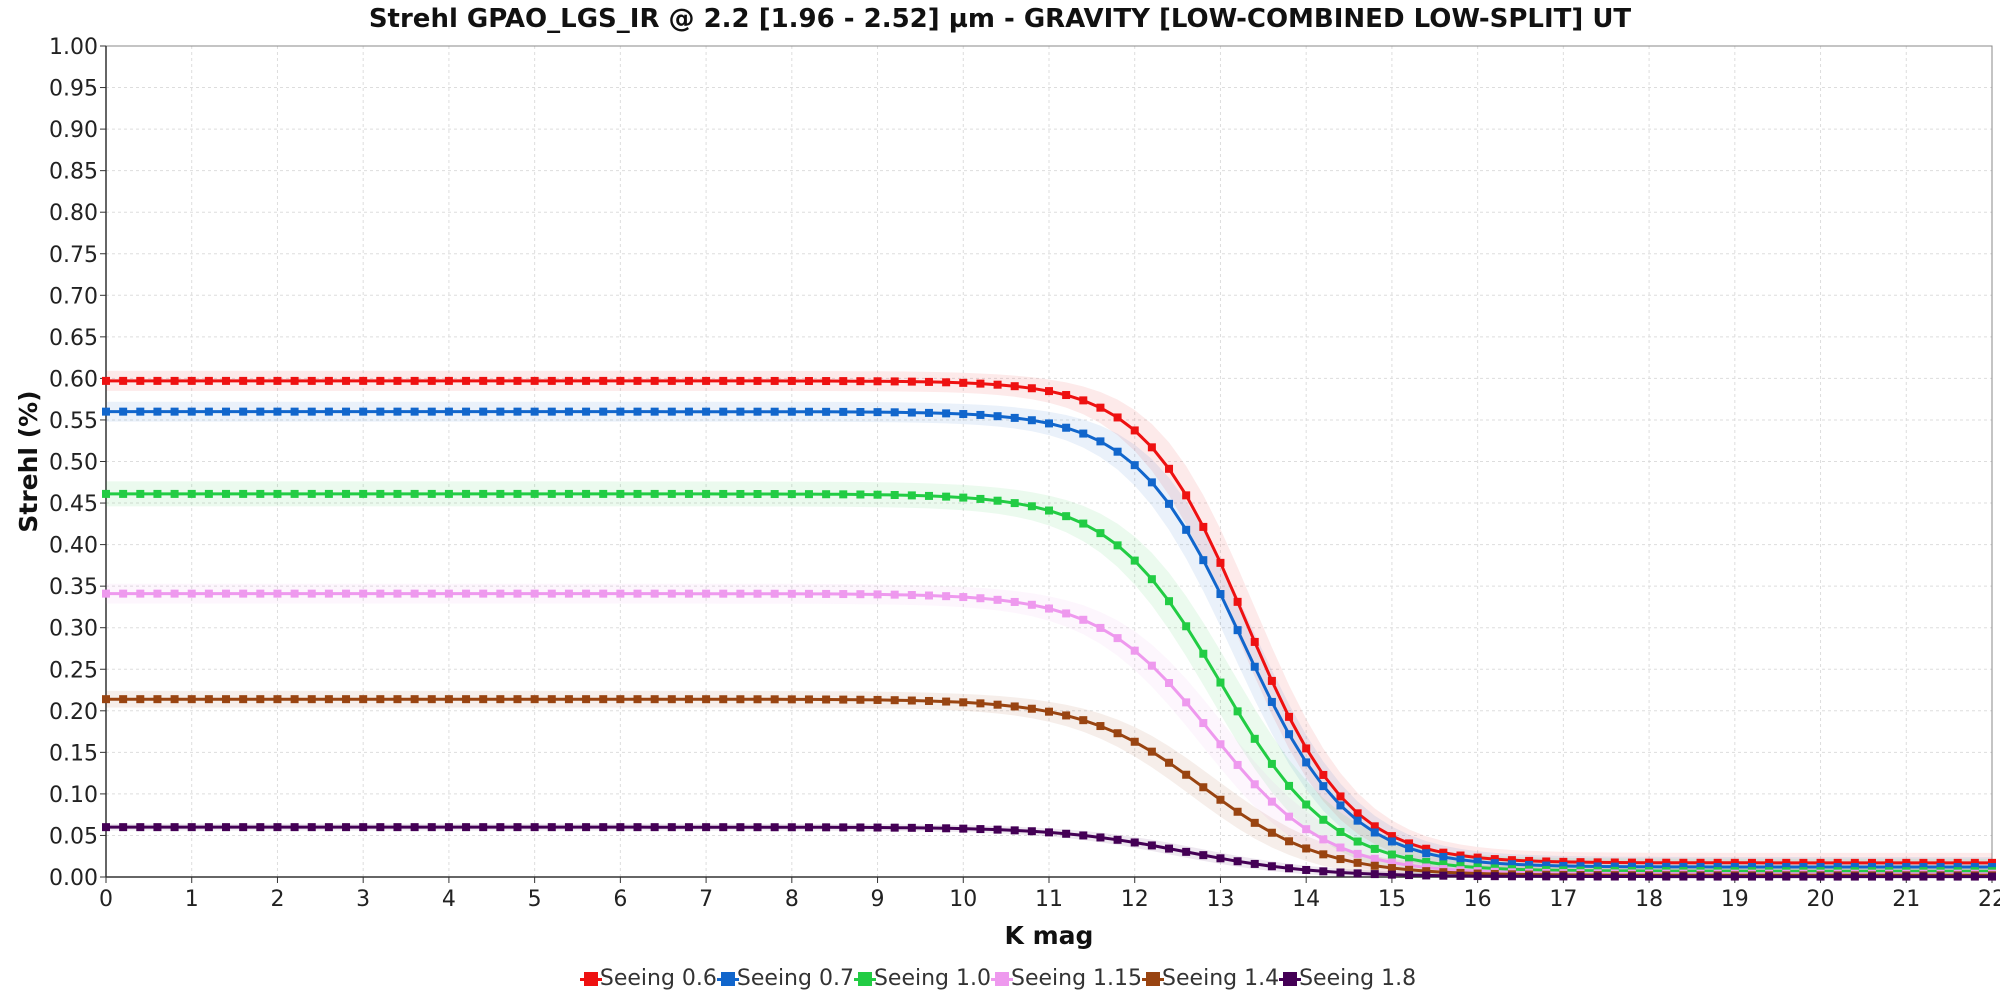 Image resolution: width=2000 pixels, height=1000 pixels. Describe the element at coordinates (73, 629) in the screenshot. I see `y-tick-label: 0.30` at that location.